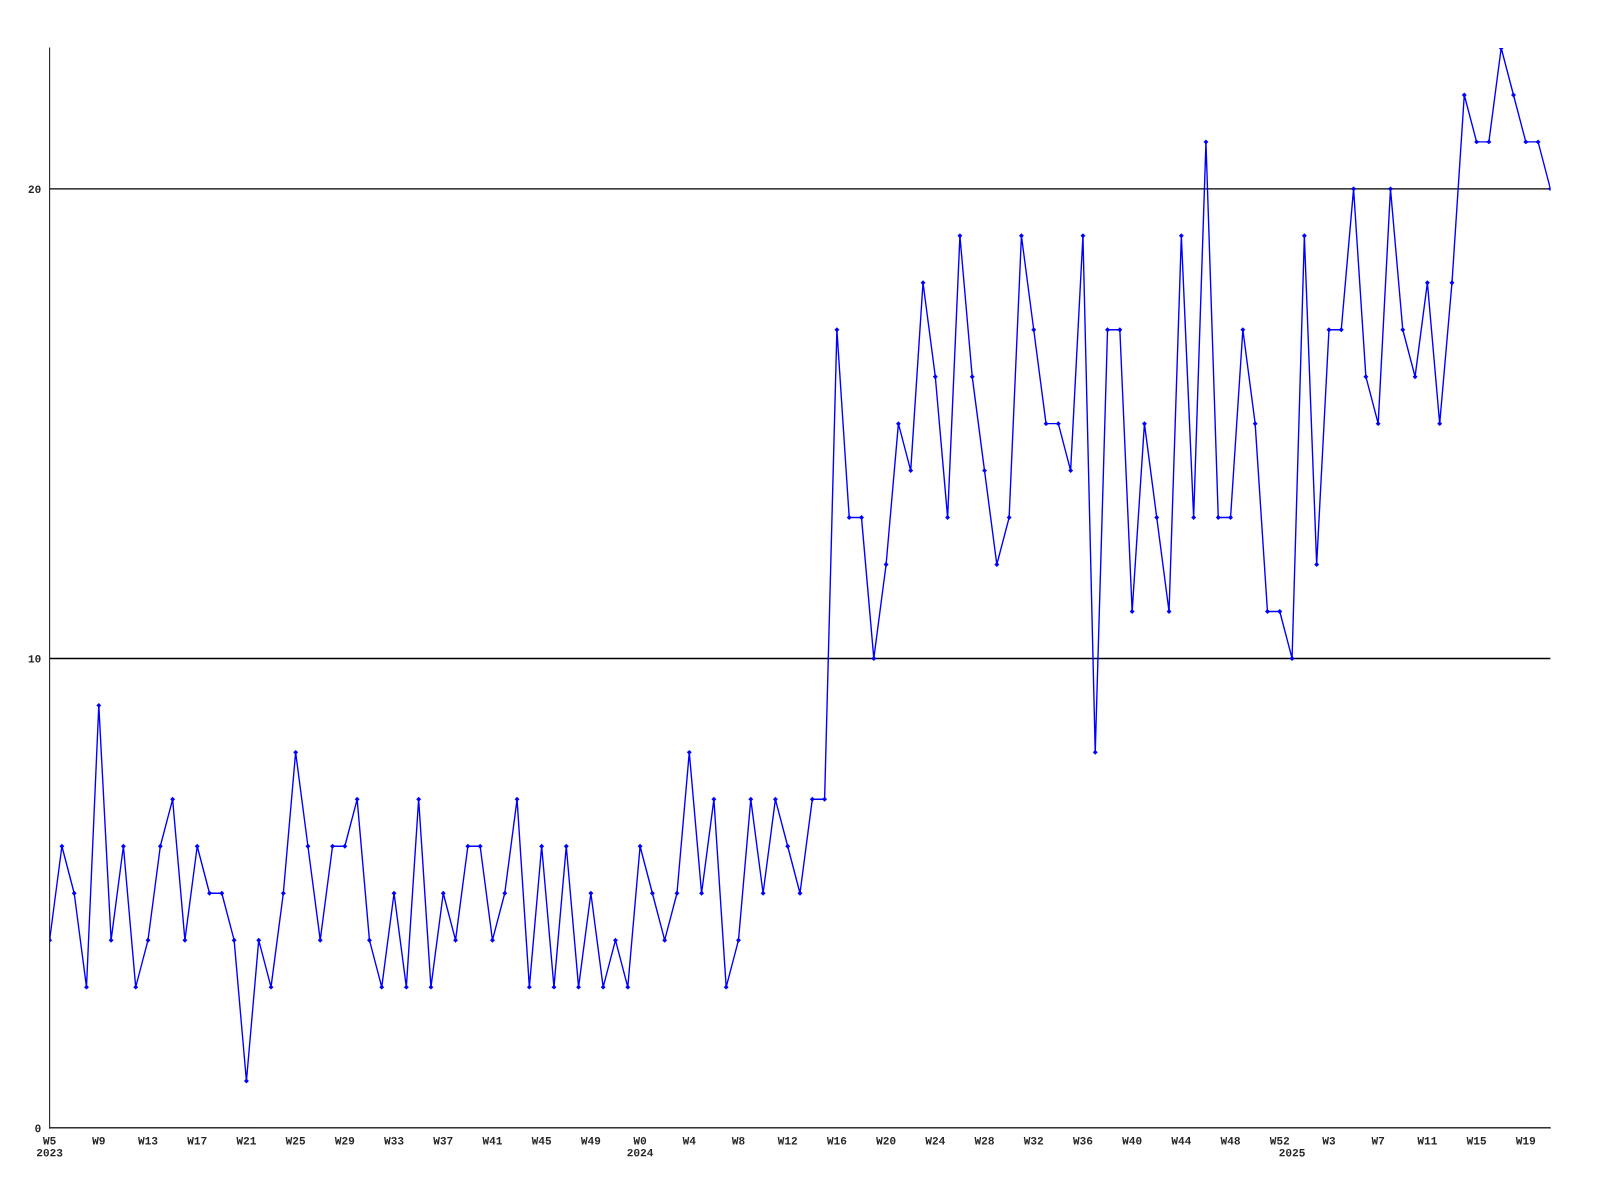 Image resolution: width=1600 pixels, height=1200 pixels. Describe the element at coordinates (640, 1146) in the screenshot. I see `x-tick-label: W0 2024` at that location.